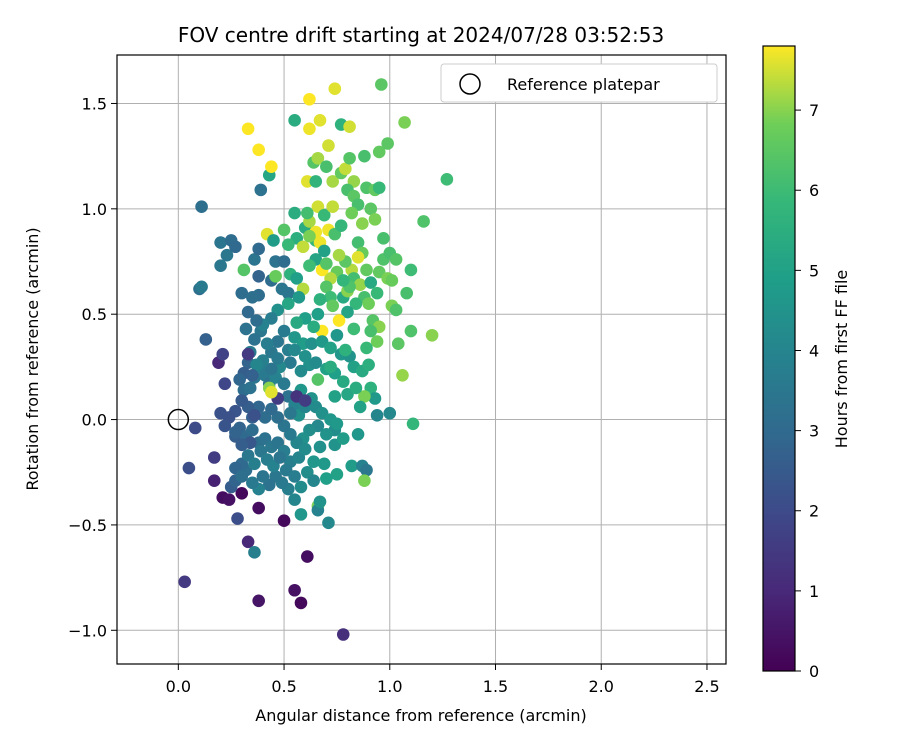  What do you see at coordinates (94, 314) in the screenshot?
I see `y-tick-label: 0.5` at bounding box center [94, 314].